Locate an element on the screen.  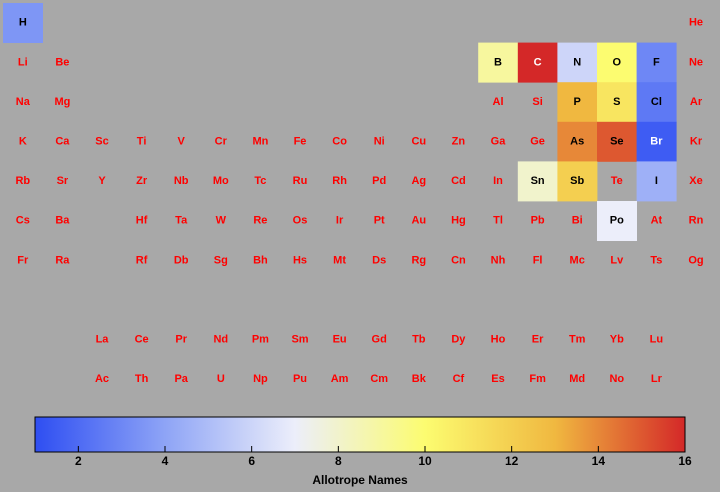
element-symbol: U is located at coordinates (221, 379).